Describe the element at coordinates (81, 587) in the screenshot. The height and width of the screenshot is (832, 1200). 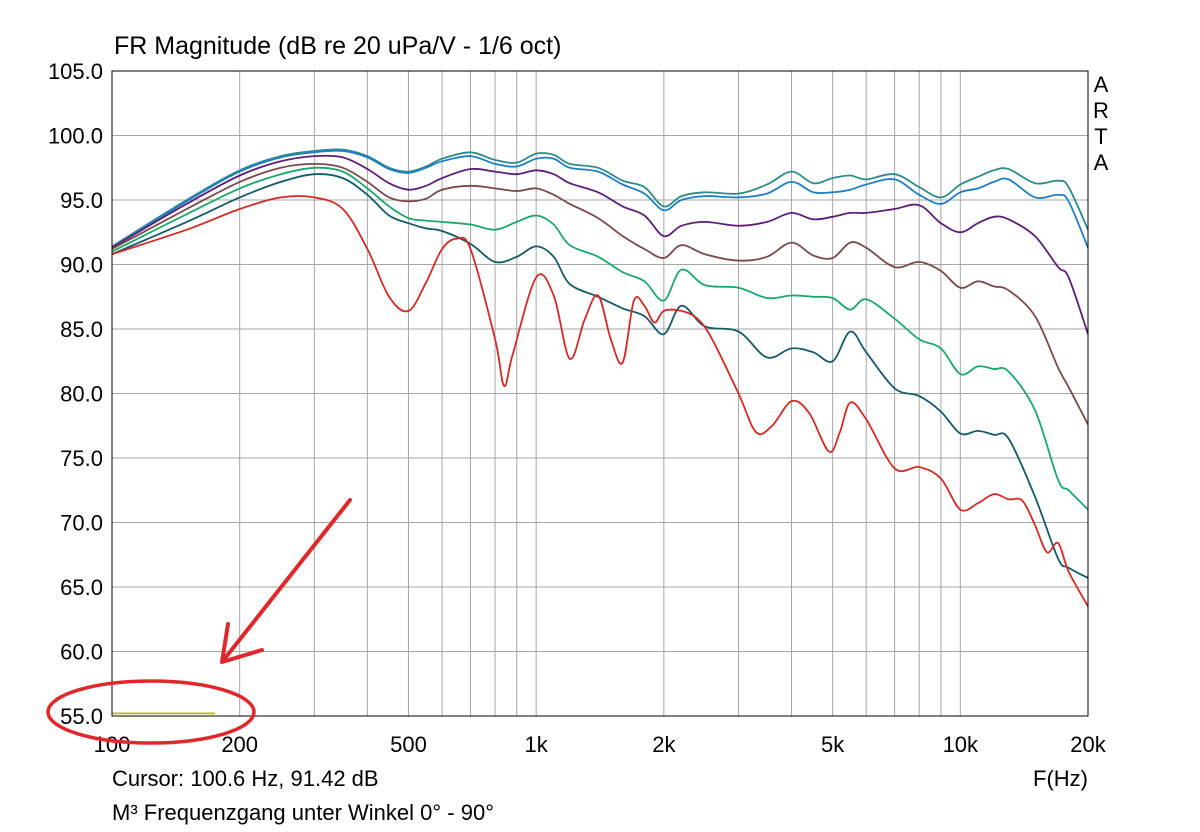
I see `y-tick-label: 65.0` at that location.